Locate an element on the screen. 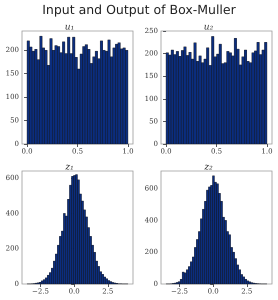 This screenshot has width=278, height=300. chart-title: u₁ is located at coordinates (69, 27).